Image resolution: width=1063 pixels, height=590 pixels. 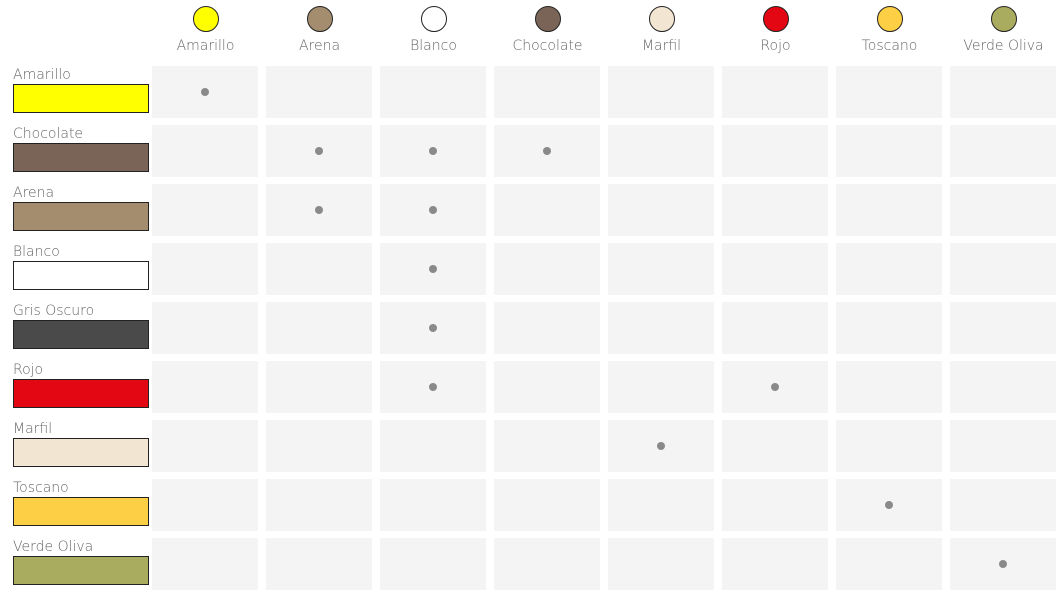 What do you see at coordinates (42, 75) in the screenshot?
I see `row-label: Amarillo` at bounding box center [42, 75].